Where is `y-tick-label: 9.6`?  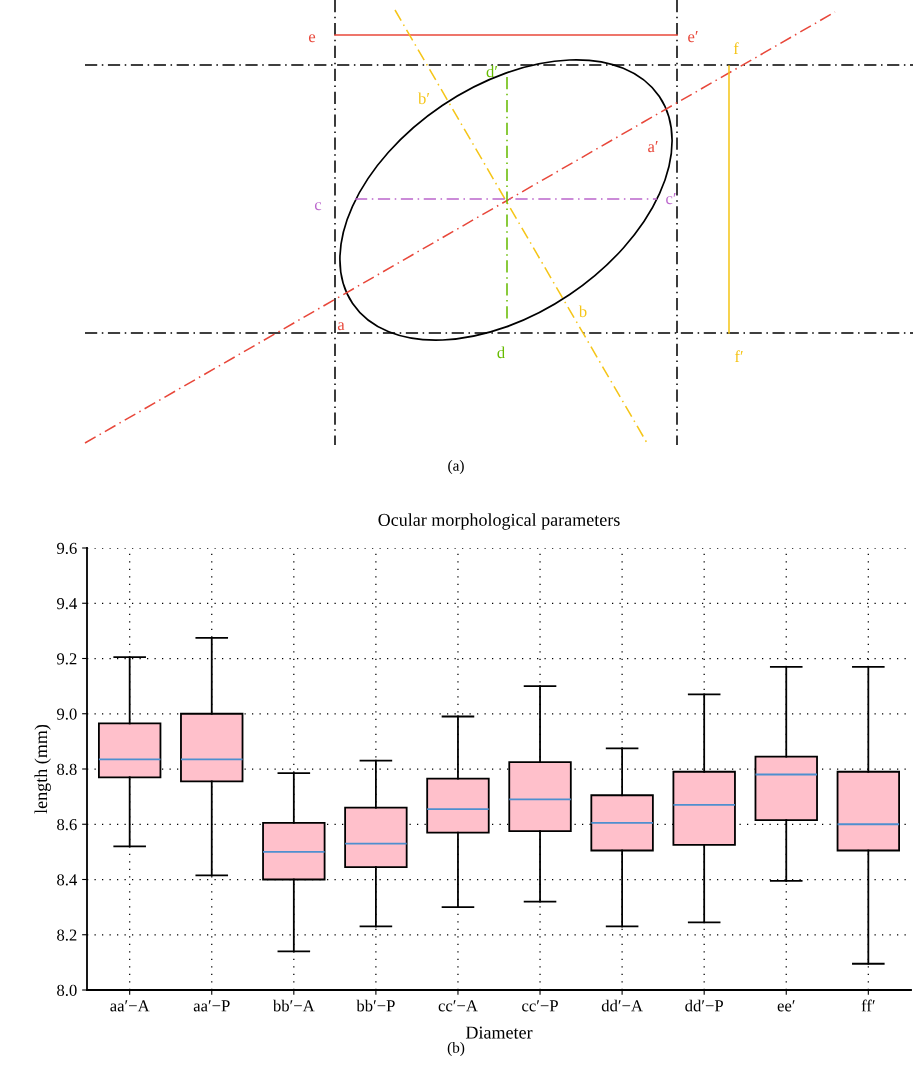 y-tick-label: 9.6 is located at coordinates (66, 548).